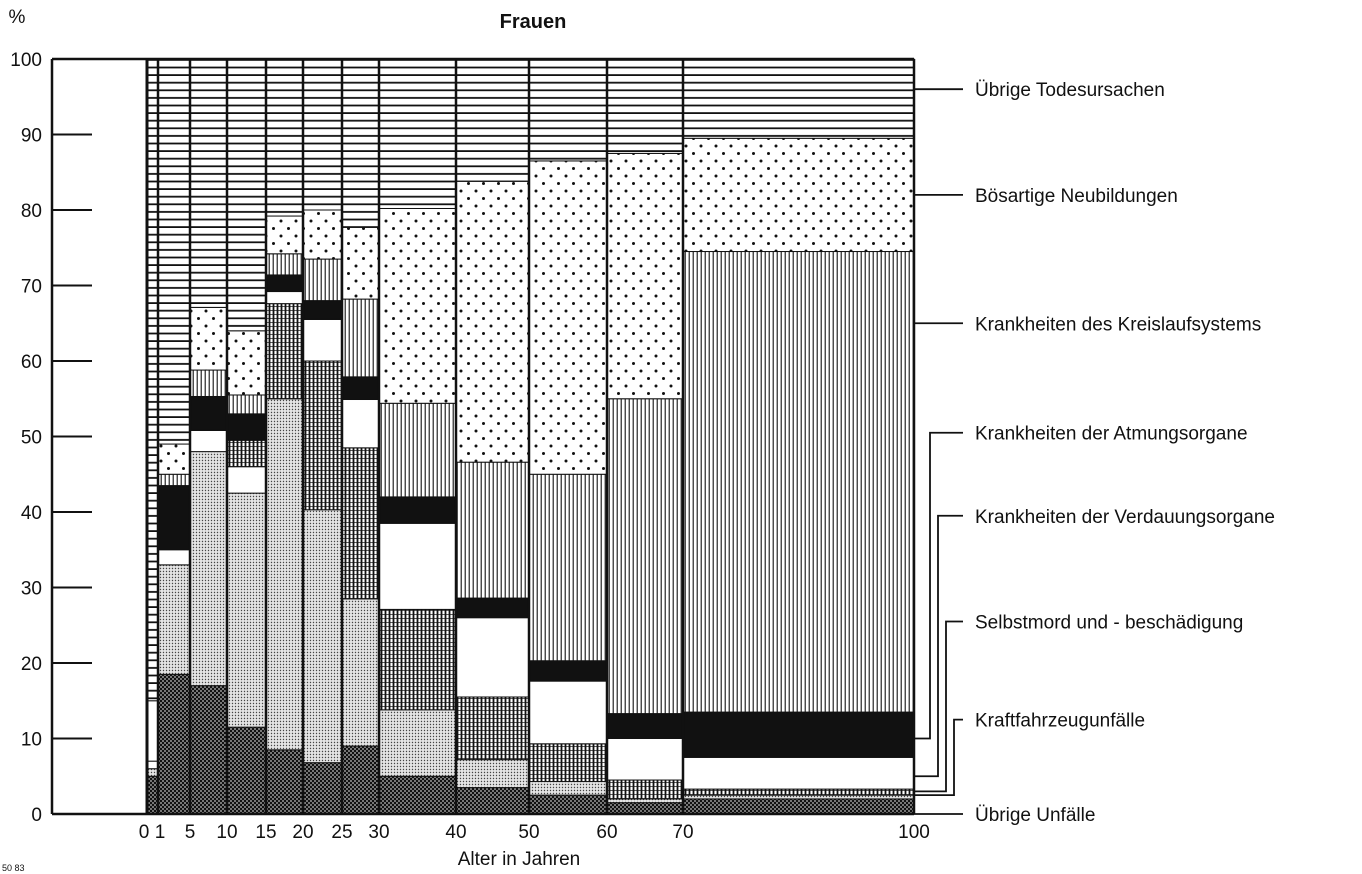 This screenshot has width=1362, height=874. What do you see at coordinates (1060, 721) in the screenshot?
I see `legend-label-kraftfahrzeugunfalle: Kraftfahrzeugunfälle` at bounding box center [1060, 721].